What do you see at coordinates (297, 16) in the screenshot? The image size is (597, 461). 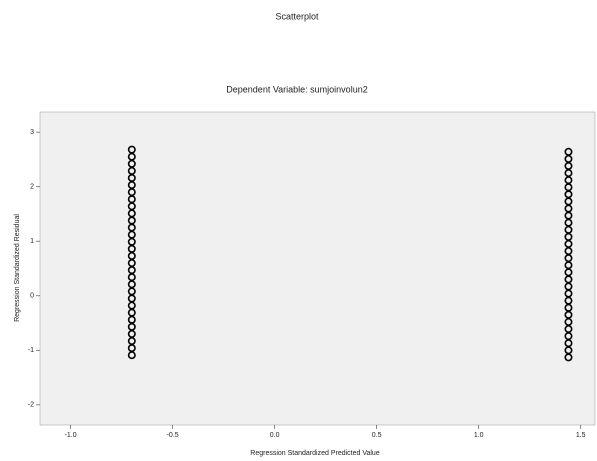 I see `chart-title: Scatterplot` at bounding box center [297, 16].